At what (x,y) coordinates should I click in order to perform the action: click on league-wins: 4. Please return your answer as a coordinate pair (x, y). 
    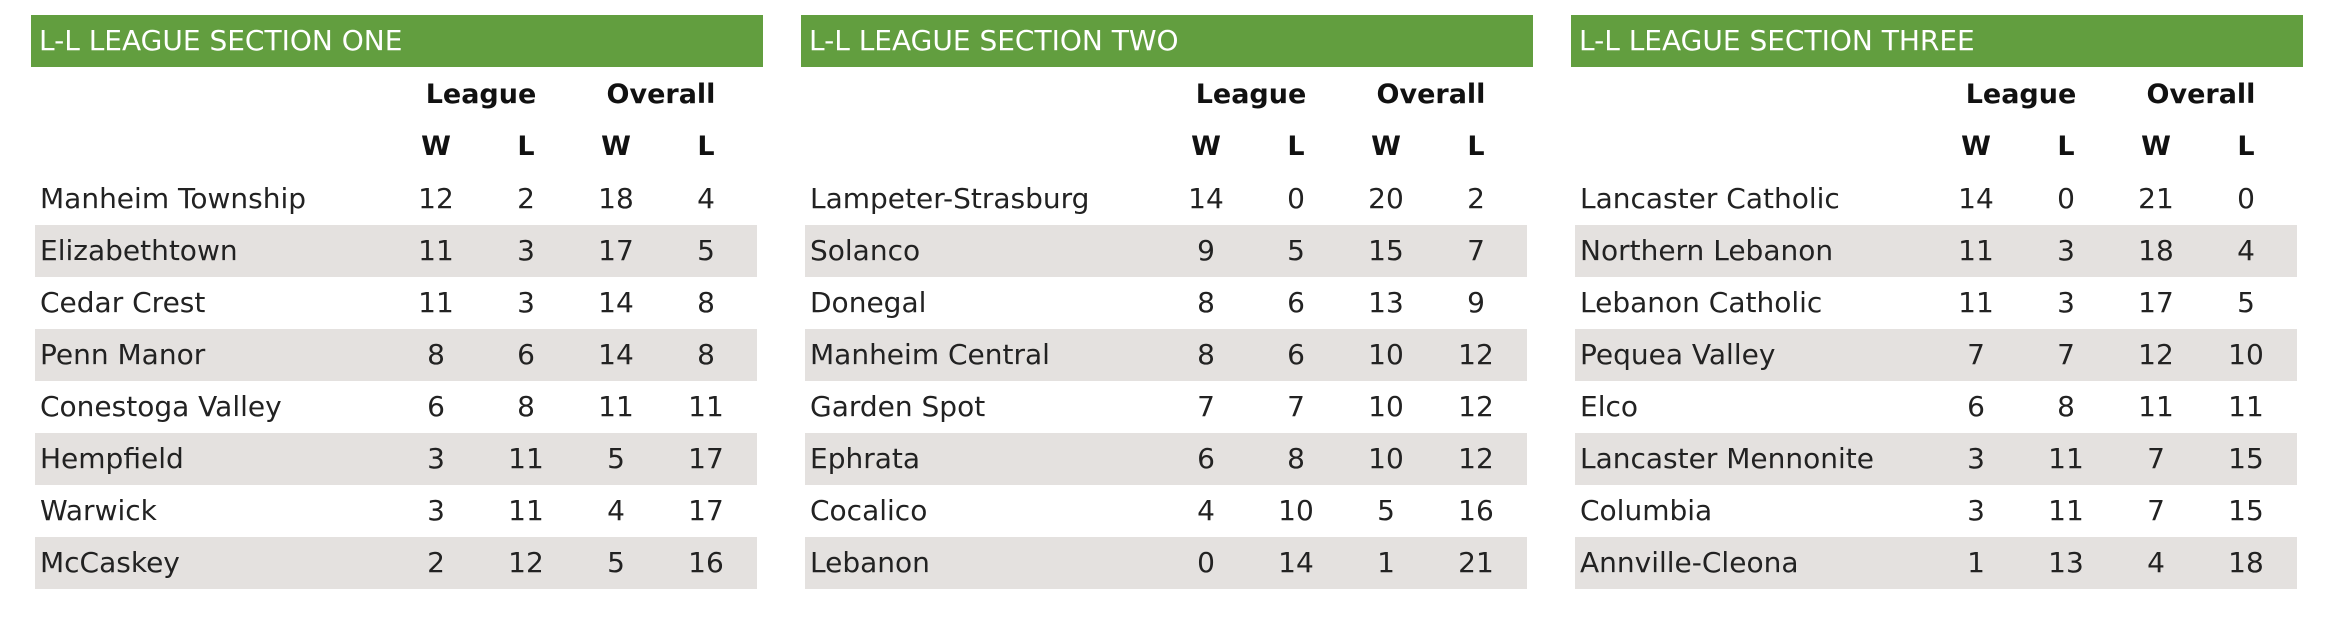
    Looking at the image, I should click on (1206, 510).